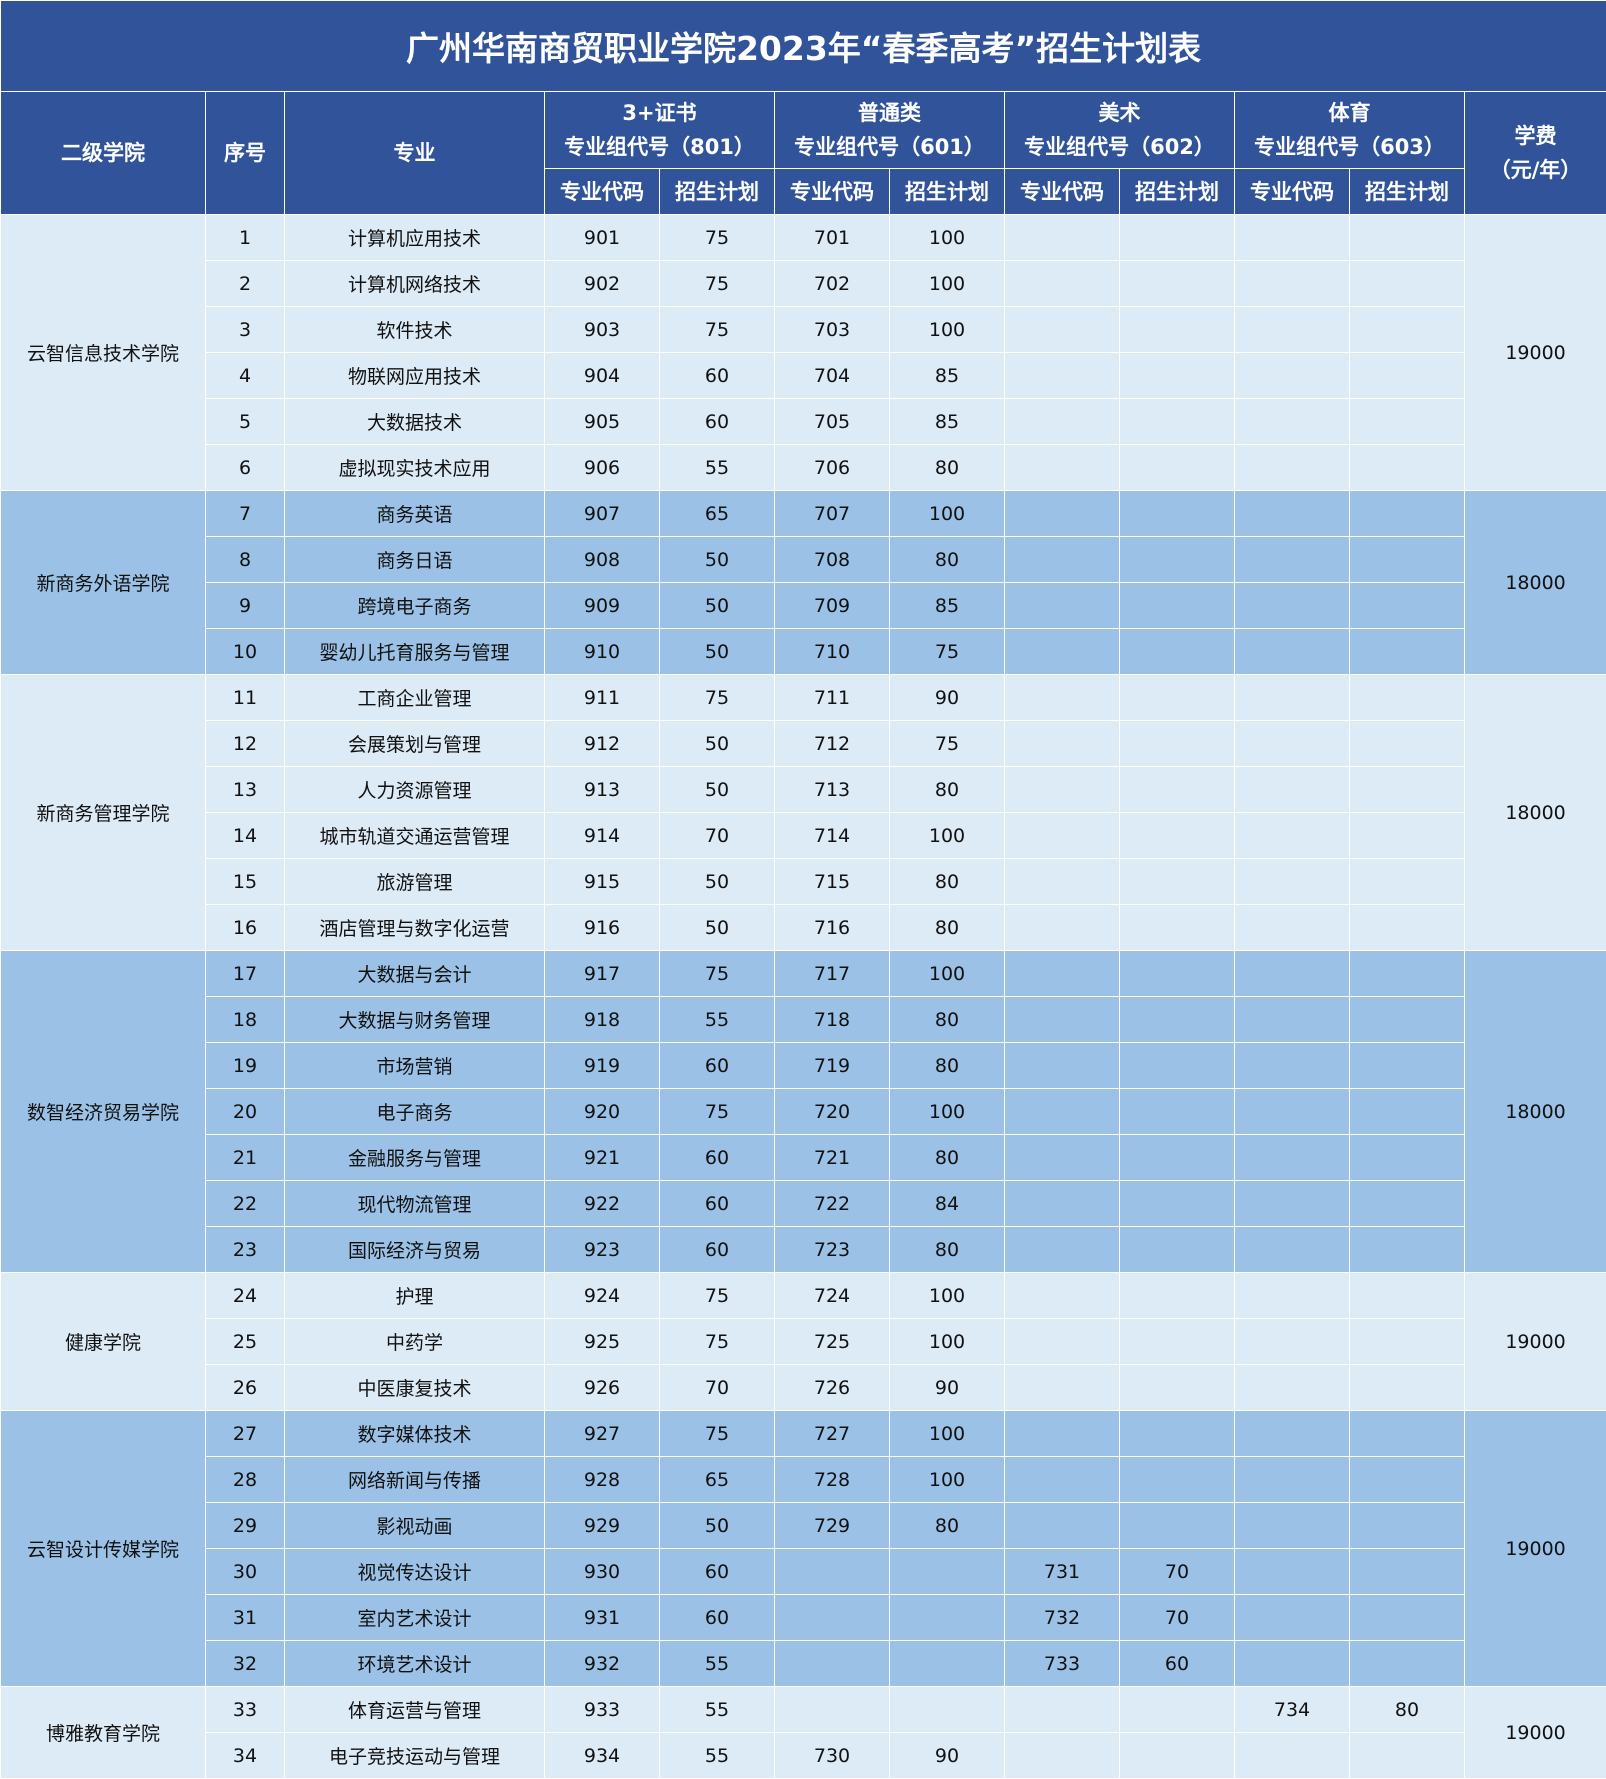 The height and width of the screenshot is (1779, 1606). I want to click on header-seq: 序号, so click(245, 153).